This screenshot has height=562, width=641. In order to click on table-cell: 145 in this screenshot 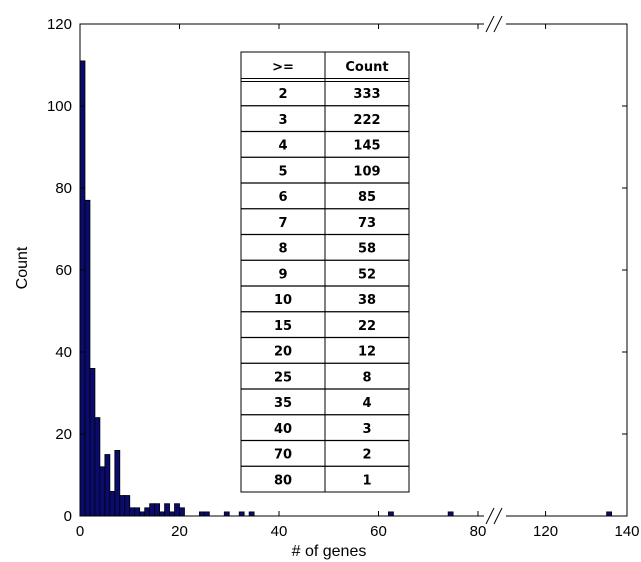, I will do `click(366, 146)`.